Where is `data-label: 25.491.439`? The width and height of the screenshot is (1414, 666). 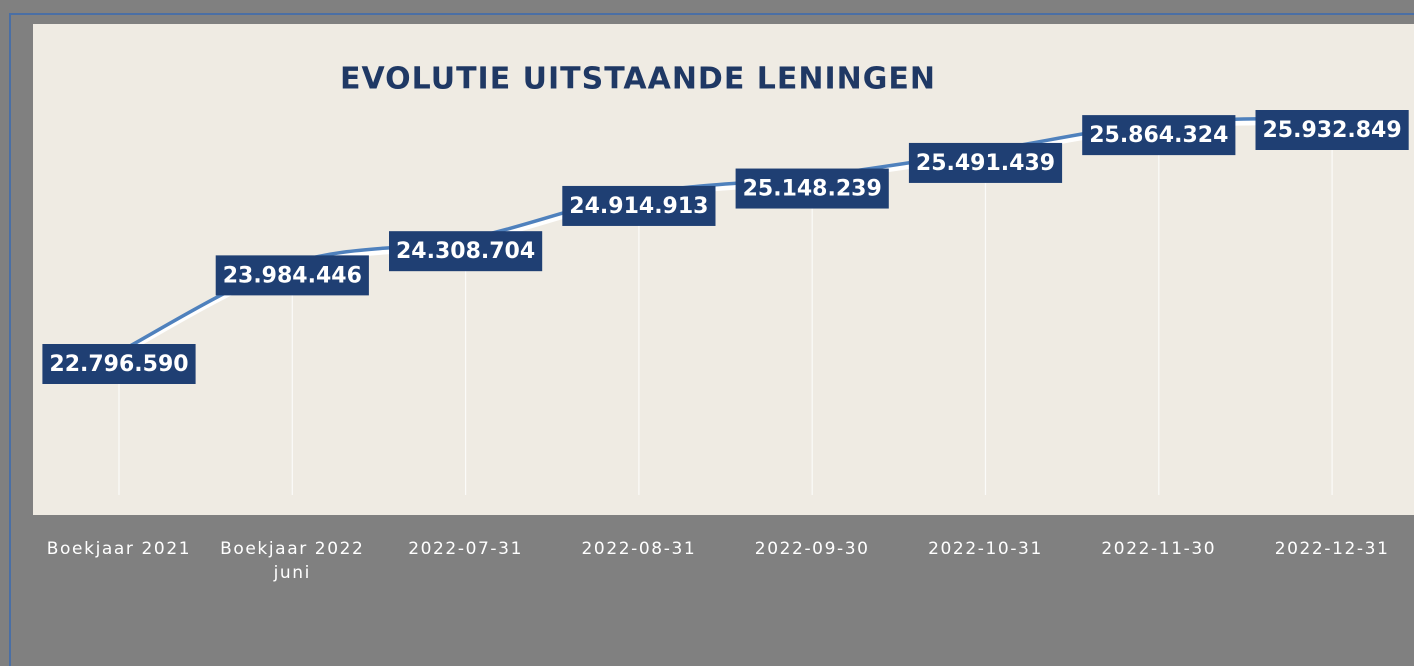 data-label: 25.491.439 is located at coordinates (985, 163).